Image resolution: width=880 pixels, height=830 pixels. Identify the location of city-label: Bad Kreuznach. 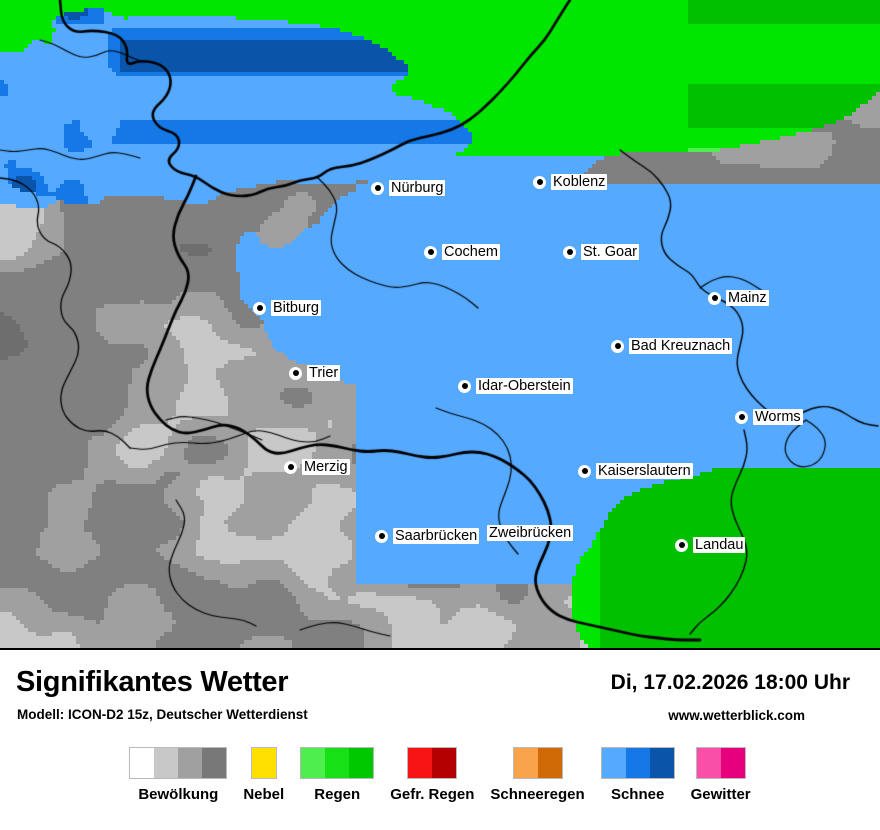
(681, 346).